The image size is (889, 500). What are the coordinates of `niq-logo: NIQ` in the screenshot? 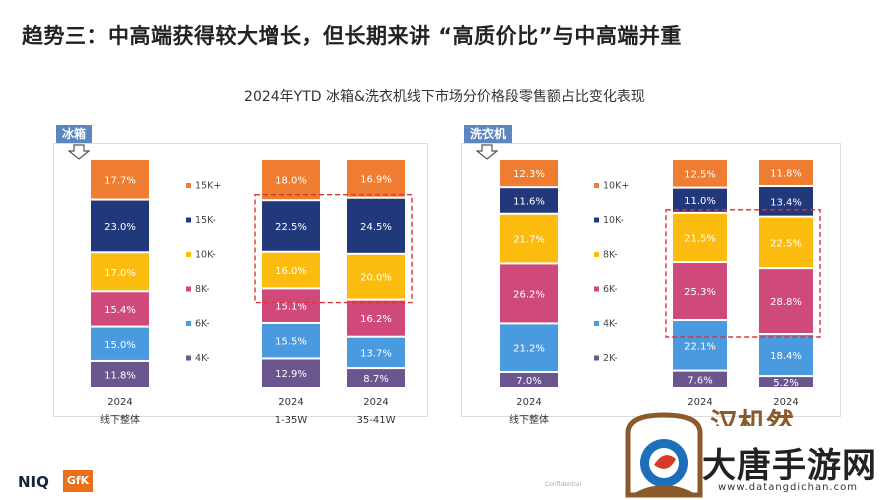 It's located at (33, 482).